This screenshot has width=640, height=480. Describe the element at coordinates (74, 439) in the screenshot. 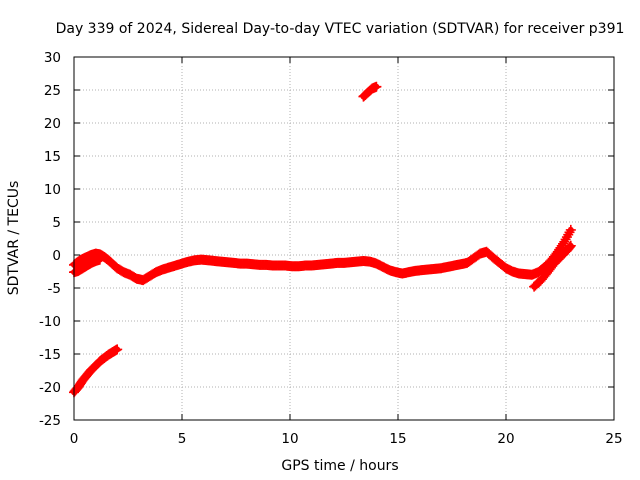

I see `x-tick-label: 0` at that location.